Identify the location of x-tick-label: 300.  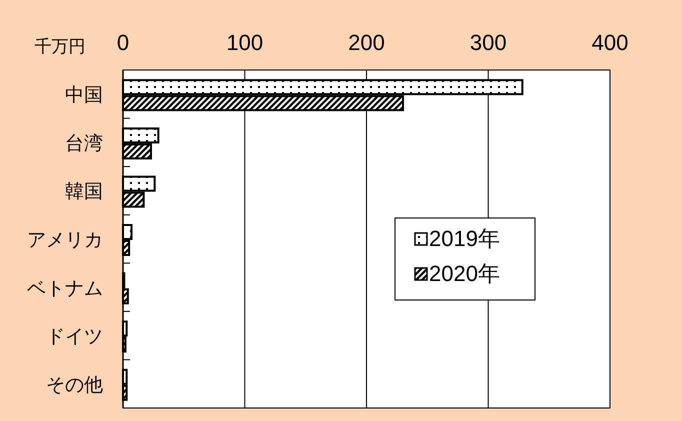
(488, 42).